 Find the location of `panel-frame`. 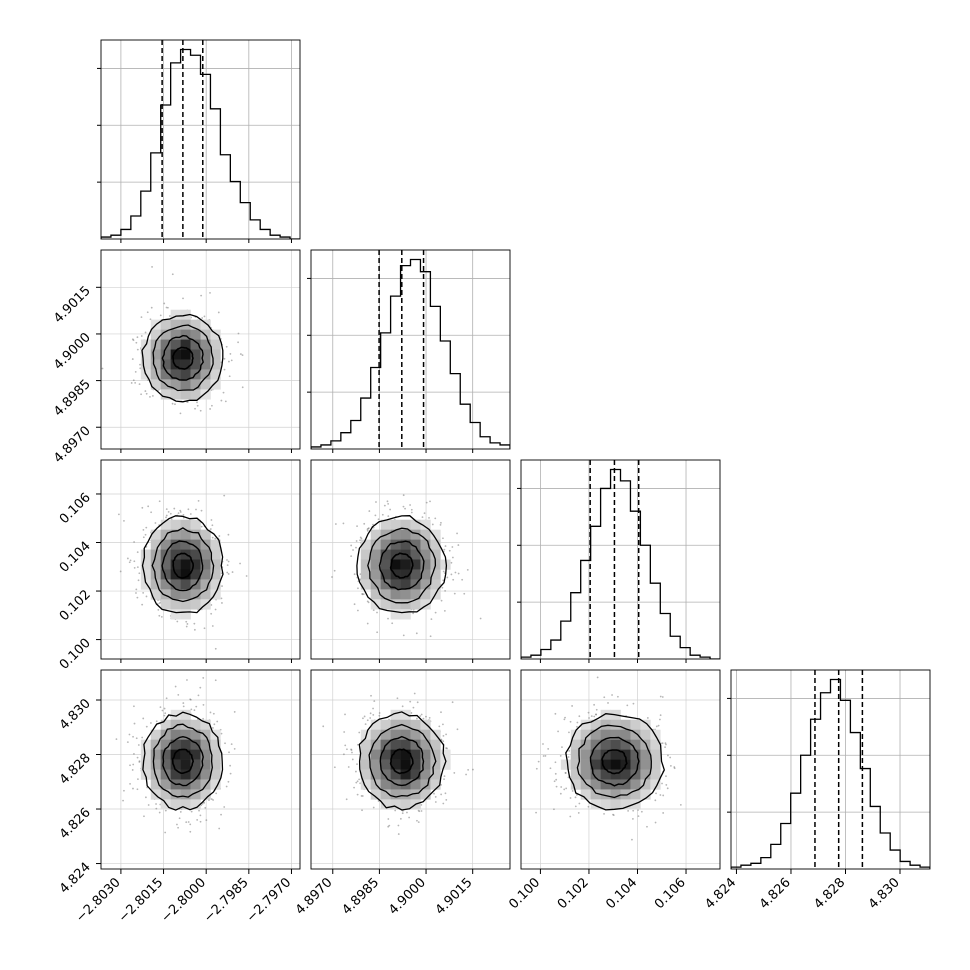

panel-frame is located at coordinates (410, 349).